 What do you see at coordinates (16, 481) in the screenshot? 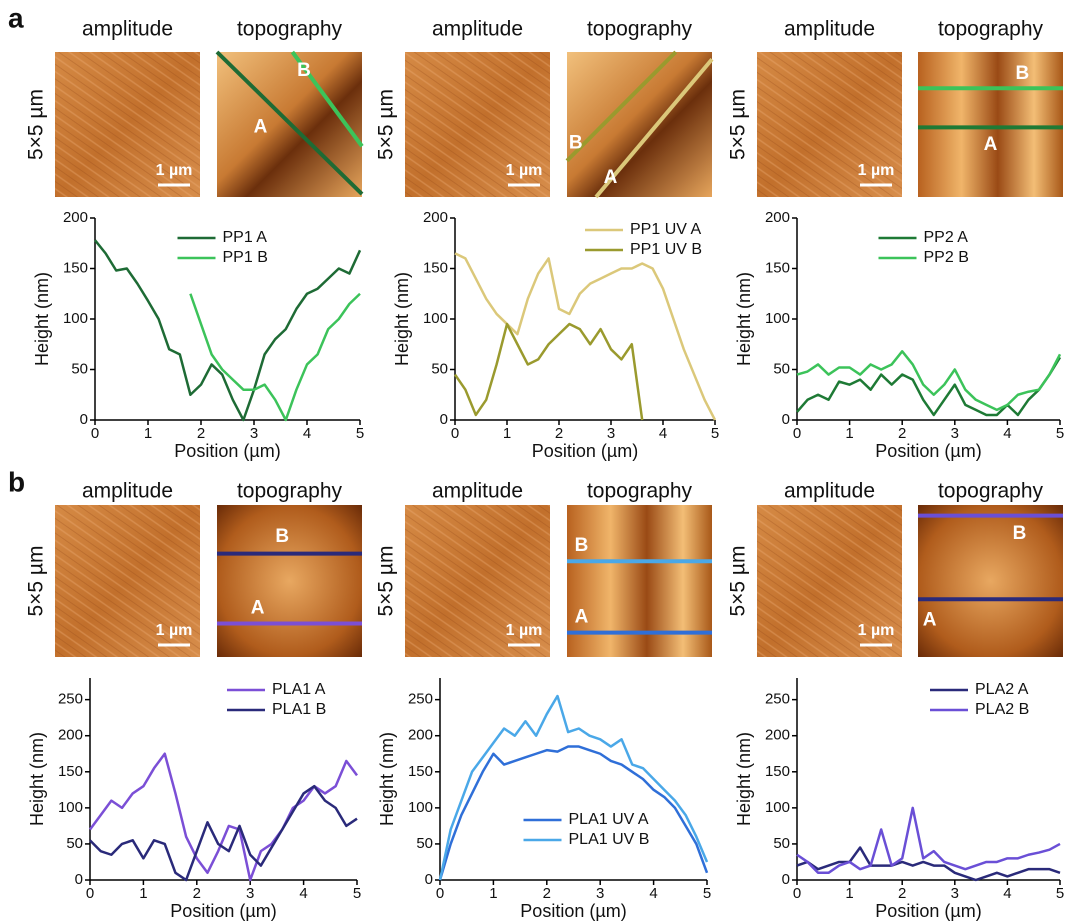
I see `panel-label: b` at bounding box center [16, 481].